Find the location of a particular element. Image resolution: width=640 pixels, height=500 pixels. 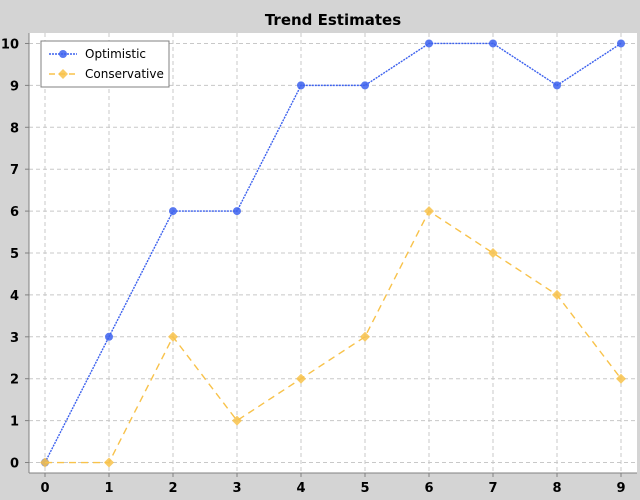

y-tick-label: 1 is located at coordinates (14, 422).